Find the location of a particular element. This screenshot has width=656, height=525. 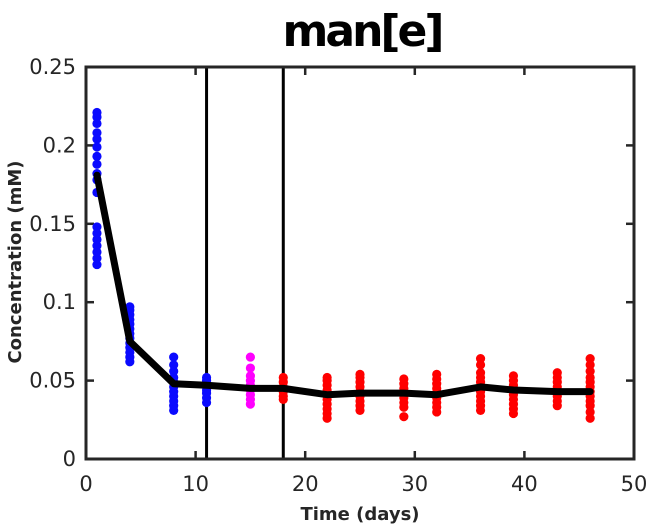

y-tick-label: 0.1 is located at coordinates (59, 302).